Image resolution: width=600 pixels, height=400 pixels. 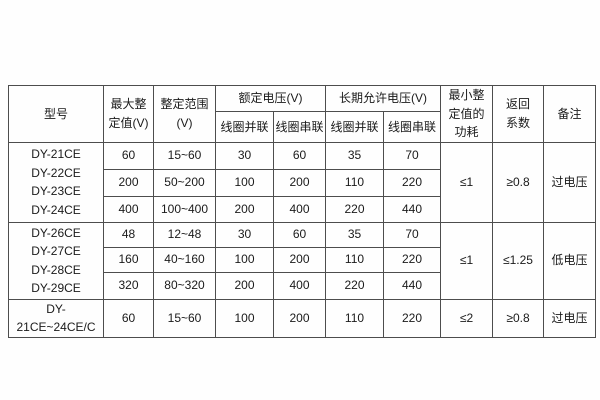 I want to click on table-cell: 40~160, so click(x=184, y=259).